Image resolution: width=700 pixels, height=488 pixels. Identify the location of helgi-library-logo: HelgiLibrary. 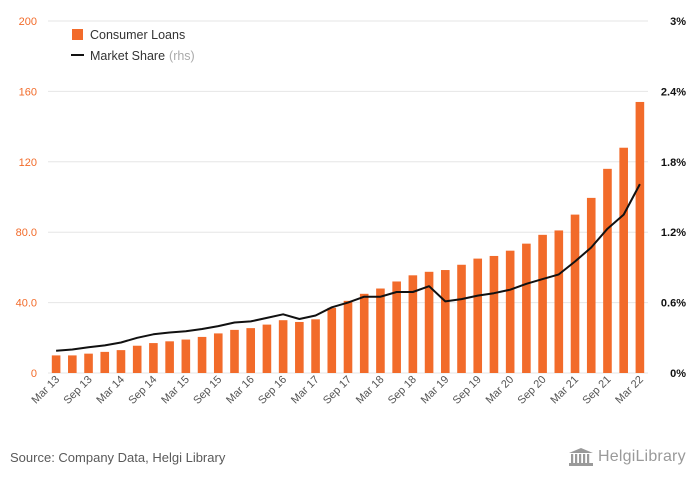
(627, 457).